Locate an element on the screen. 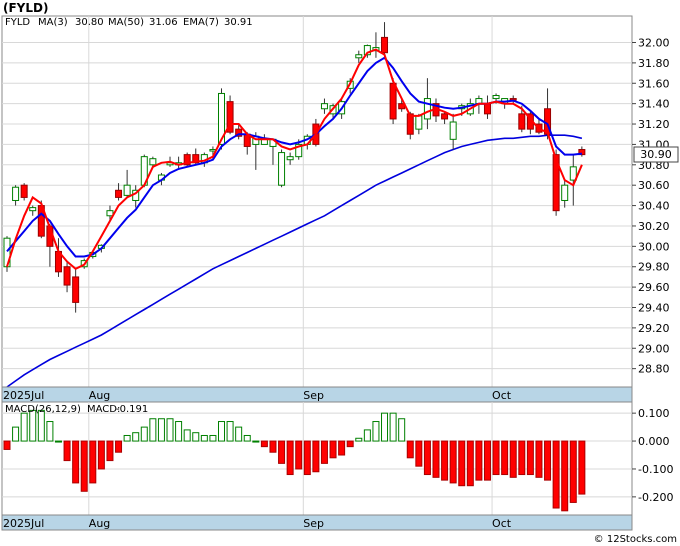 Image resolution: width=680 pixels, height=546 pixels. legend-ma3-label: MA(3) is located at coordinates (53, 22).